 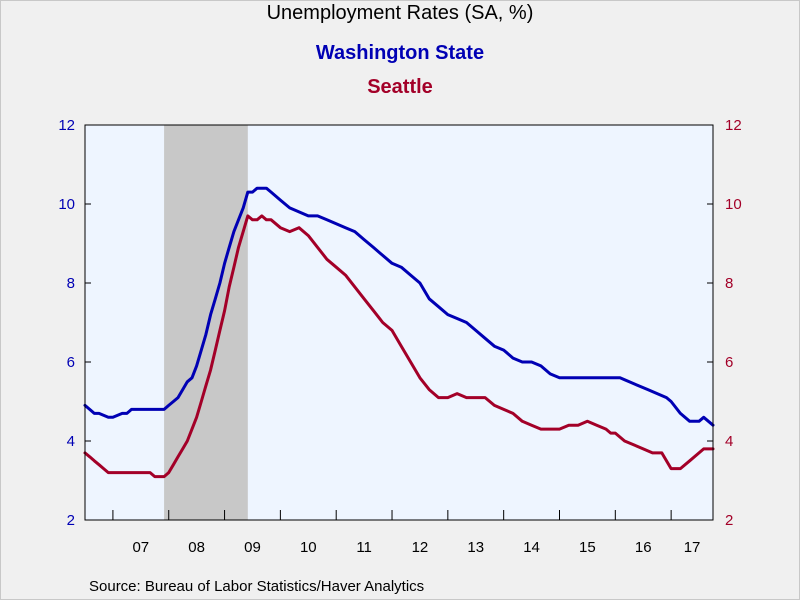 I want to click on legend-seattle: Seattle, so click(x=400, y=87).